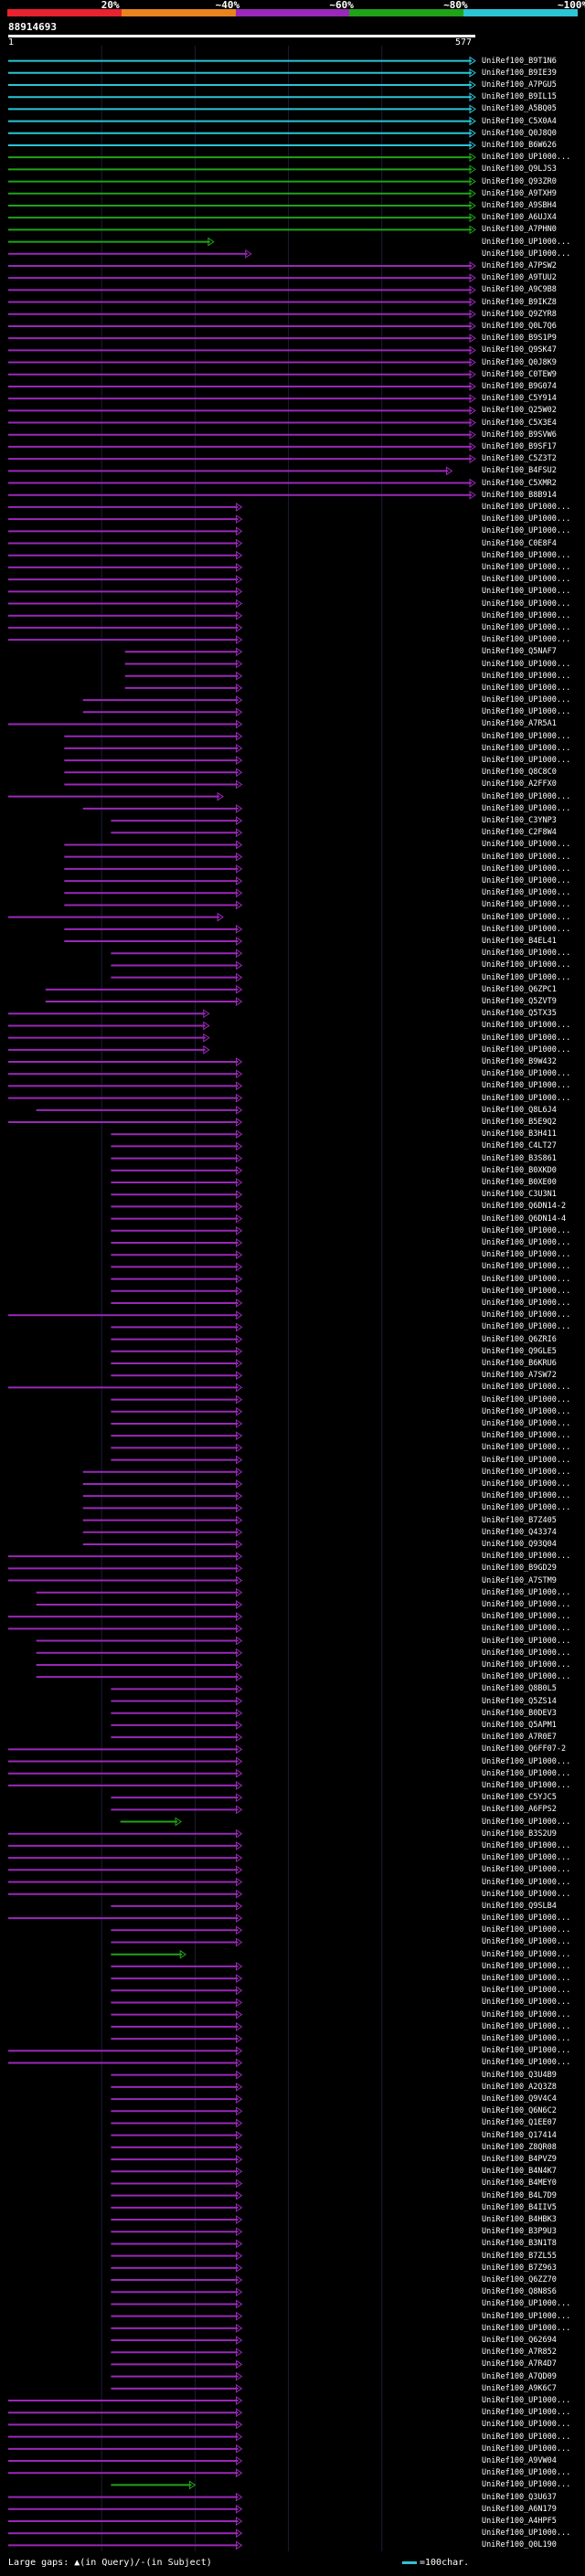 This screenshot has height=2576, width=585. Describe the element at coordinates (519, 1183) in the screenshot. I see `hit-label: UniRef100_B0XE00` at that location.